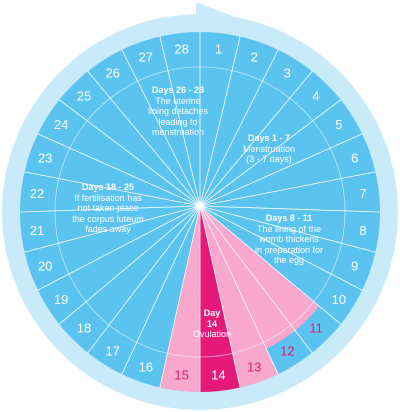 The image size is (400, 412). Describe the element at coordinates (61, 124) in the screenshot. I see `day-number-24: 24` at that location.